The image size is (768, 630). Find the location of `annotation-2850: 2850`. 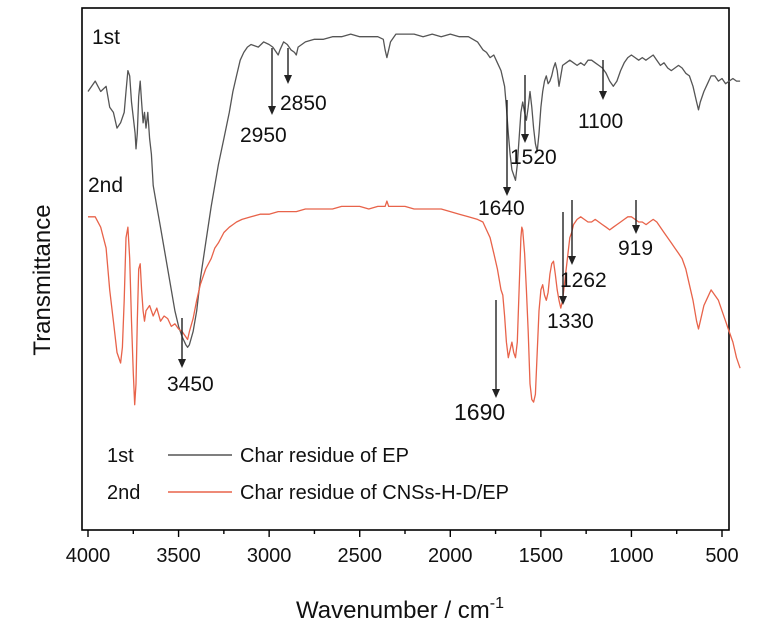

annotation-2850: 2850 is located at coordinates (303, 103).